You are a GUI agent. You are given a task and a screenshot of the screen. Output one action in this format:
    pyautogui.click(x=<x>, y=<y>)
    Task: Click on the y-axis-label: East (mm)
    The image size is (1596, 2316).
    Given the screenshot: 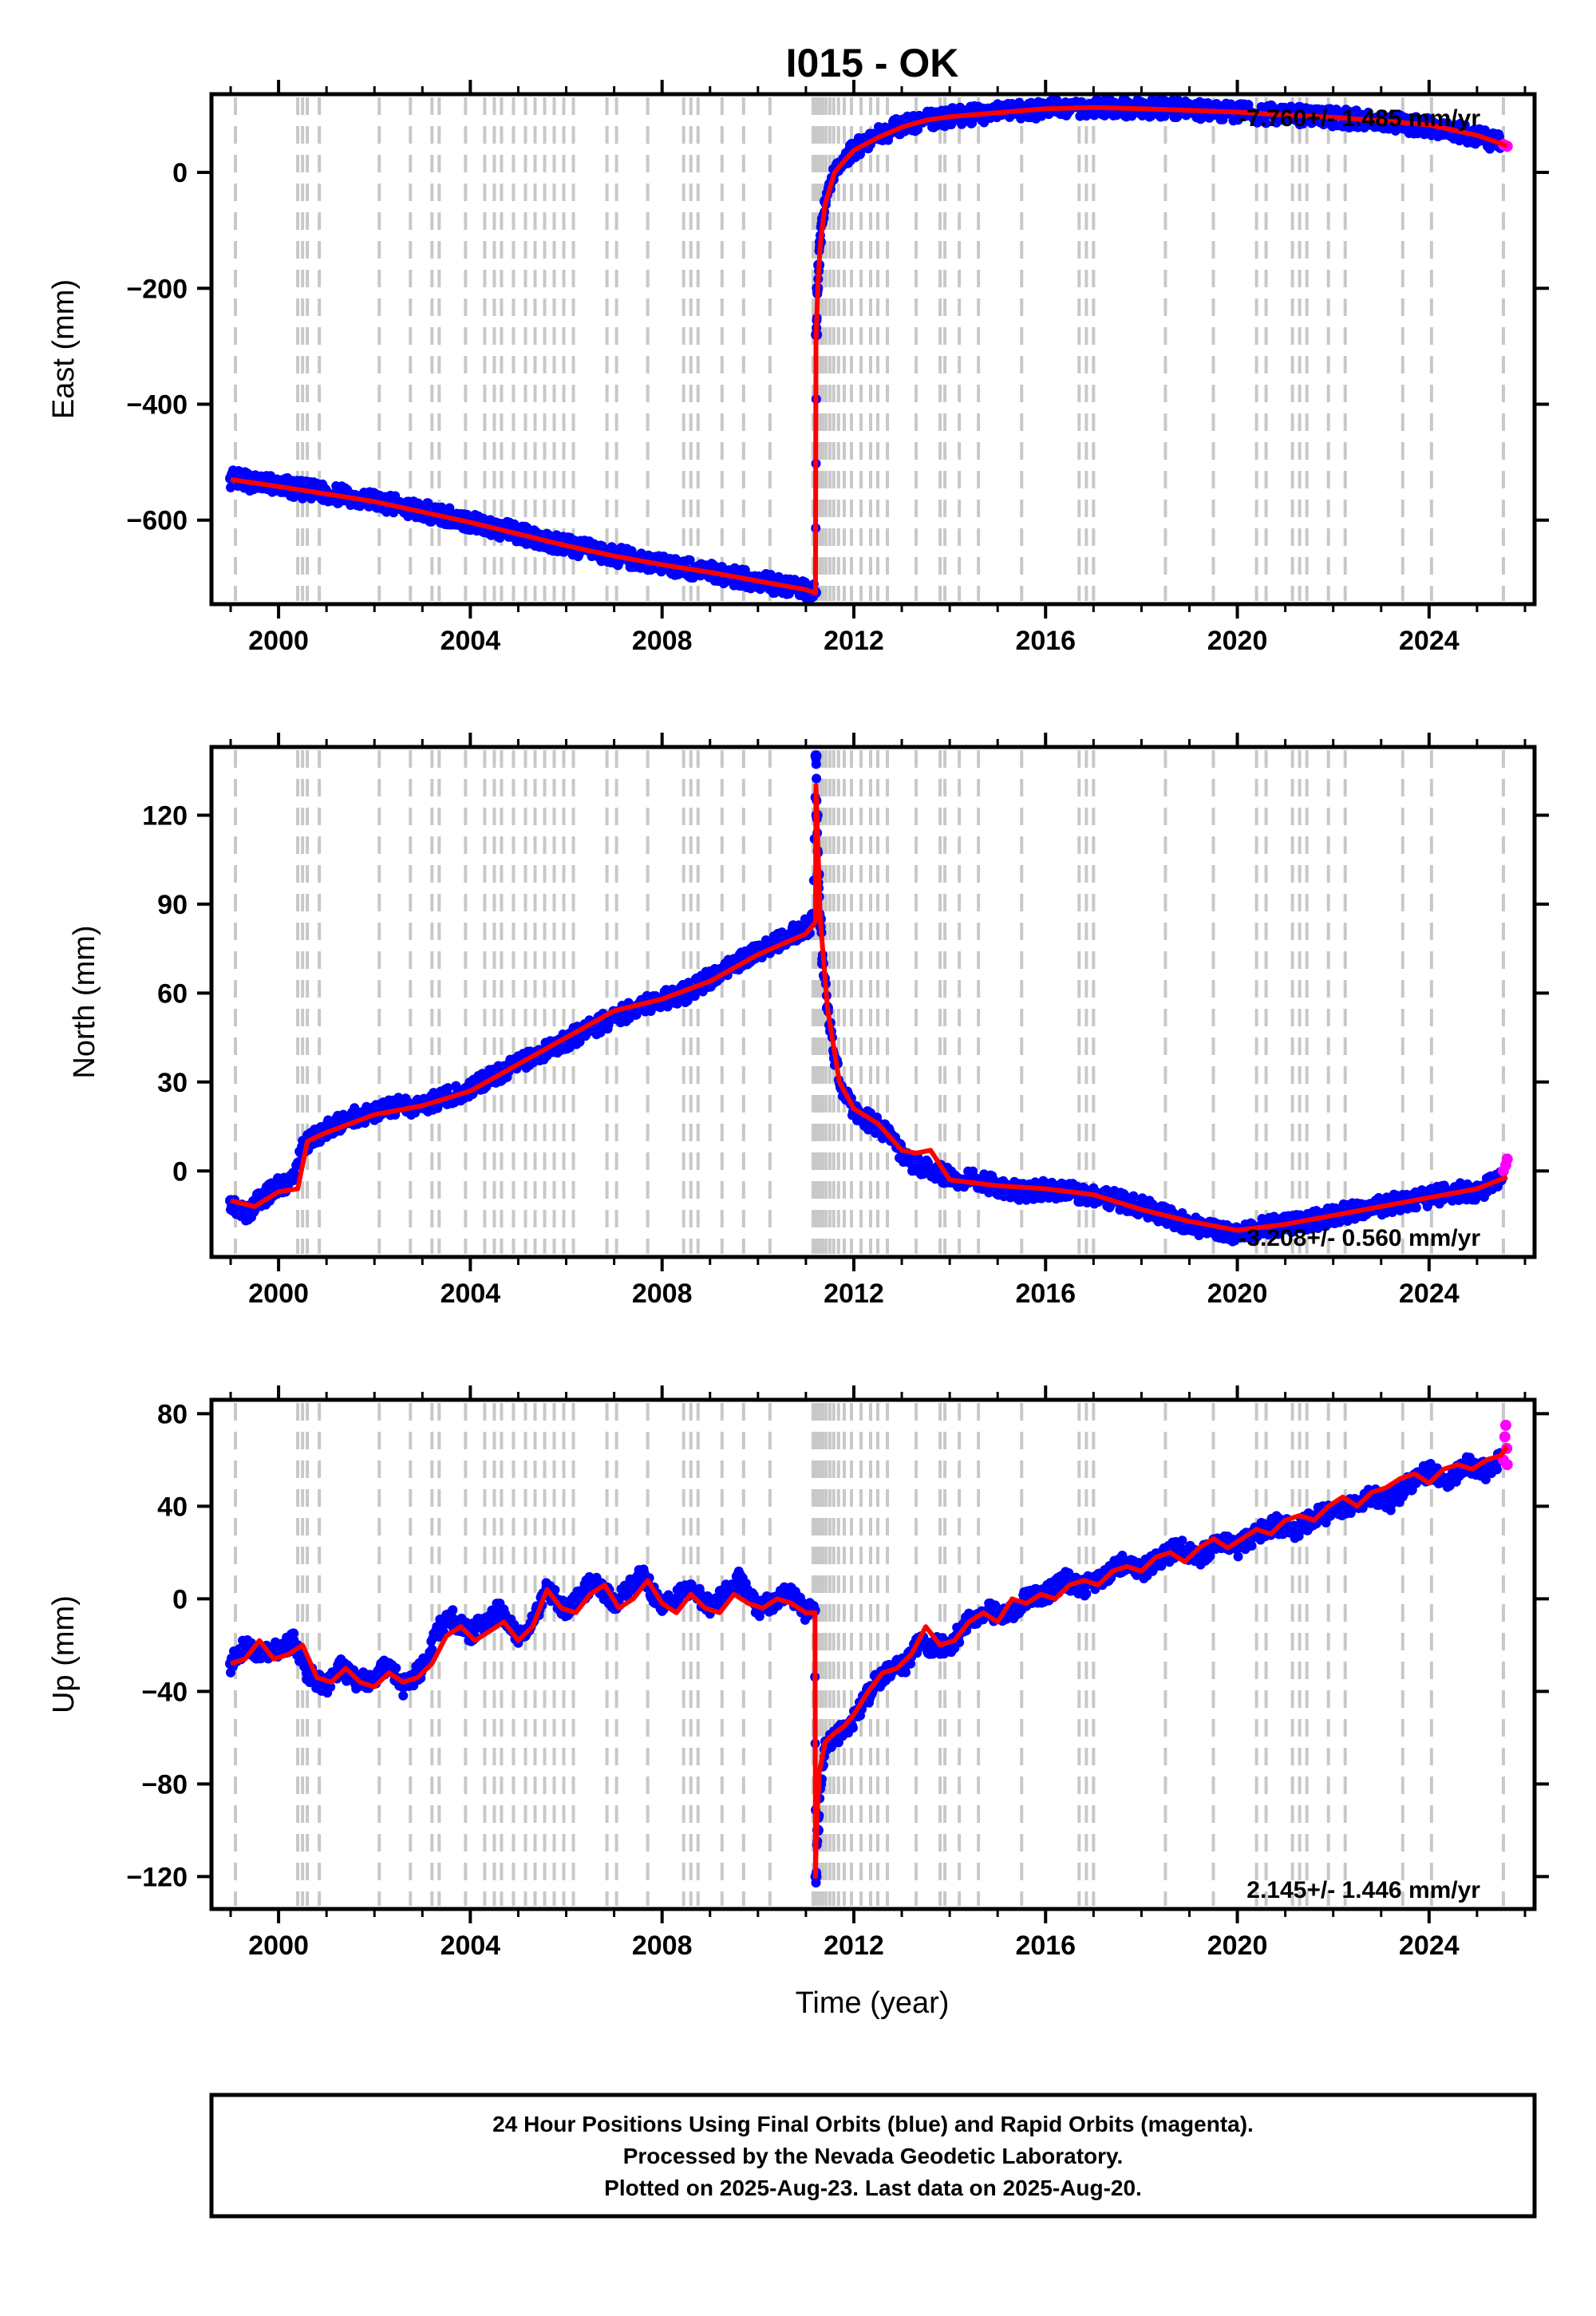 What is the action you would take?
    pyautogui.click(x=64, y=349)
    